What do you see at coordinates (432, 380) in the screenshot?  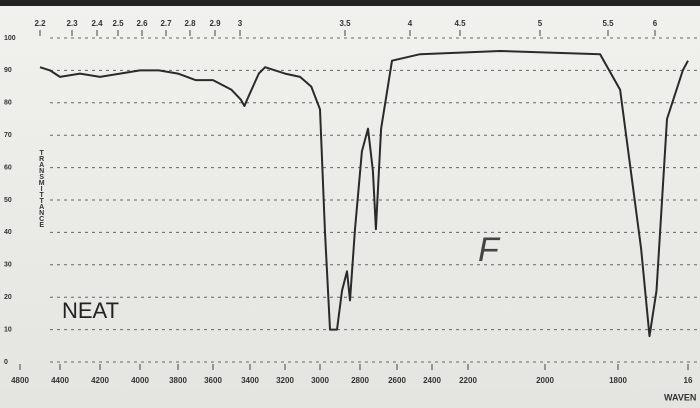 I see `x-tick-label: 2400` at bounding box center [432, 380].